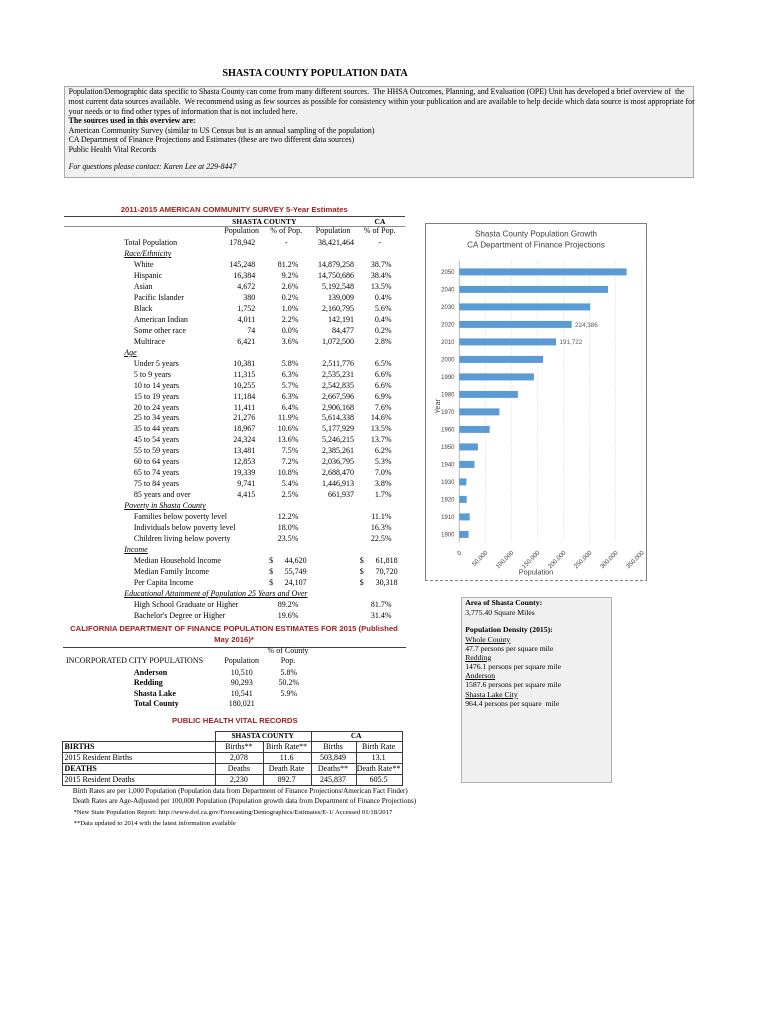 The height and width of the screenshot is (1024, 770). Describe the element at coordinates (536, 245) in the screenshot. I see `svg-text:CA Department of Finance Proje: CA Department of Finance Projections` at that location.